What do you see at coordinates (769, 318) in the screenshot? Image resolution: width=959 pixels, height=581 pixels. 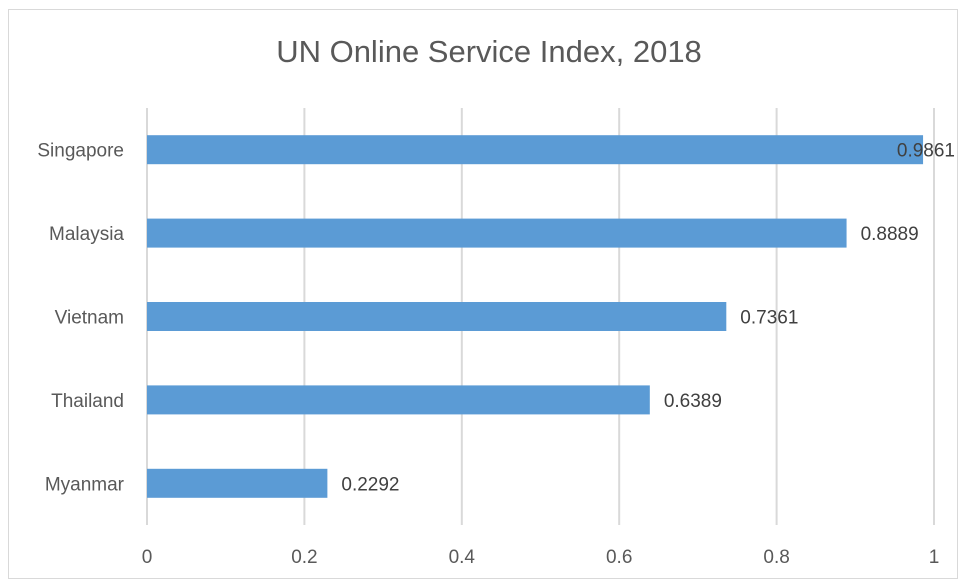 I see `data-label: 0.7361` at bounding box center [769, 318].